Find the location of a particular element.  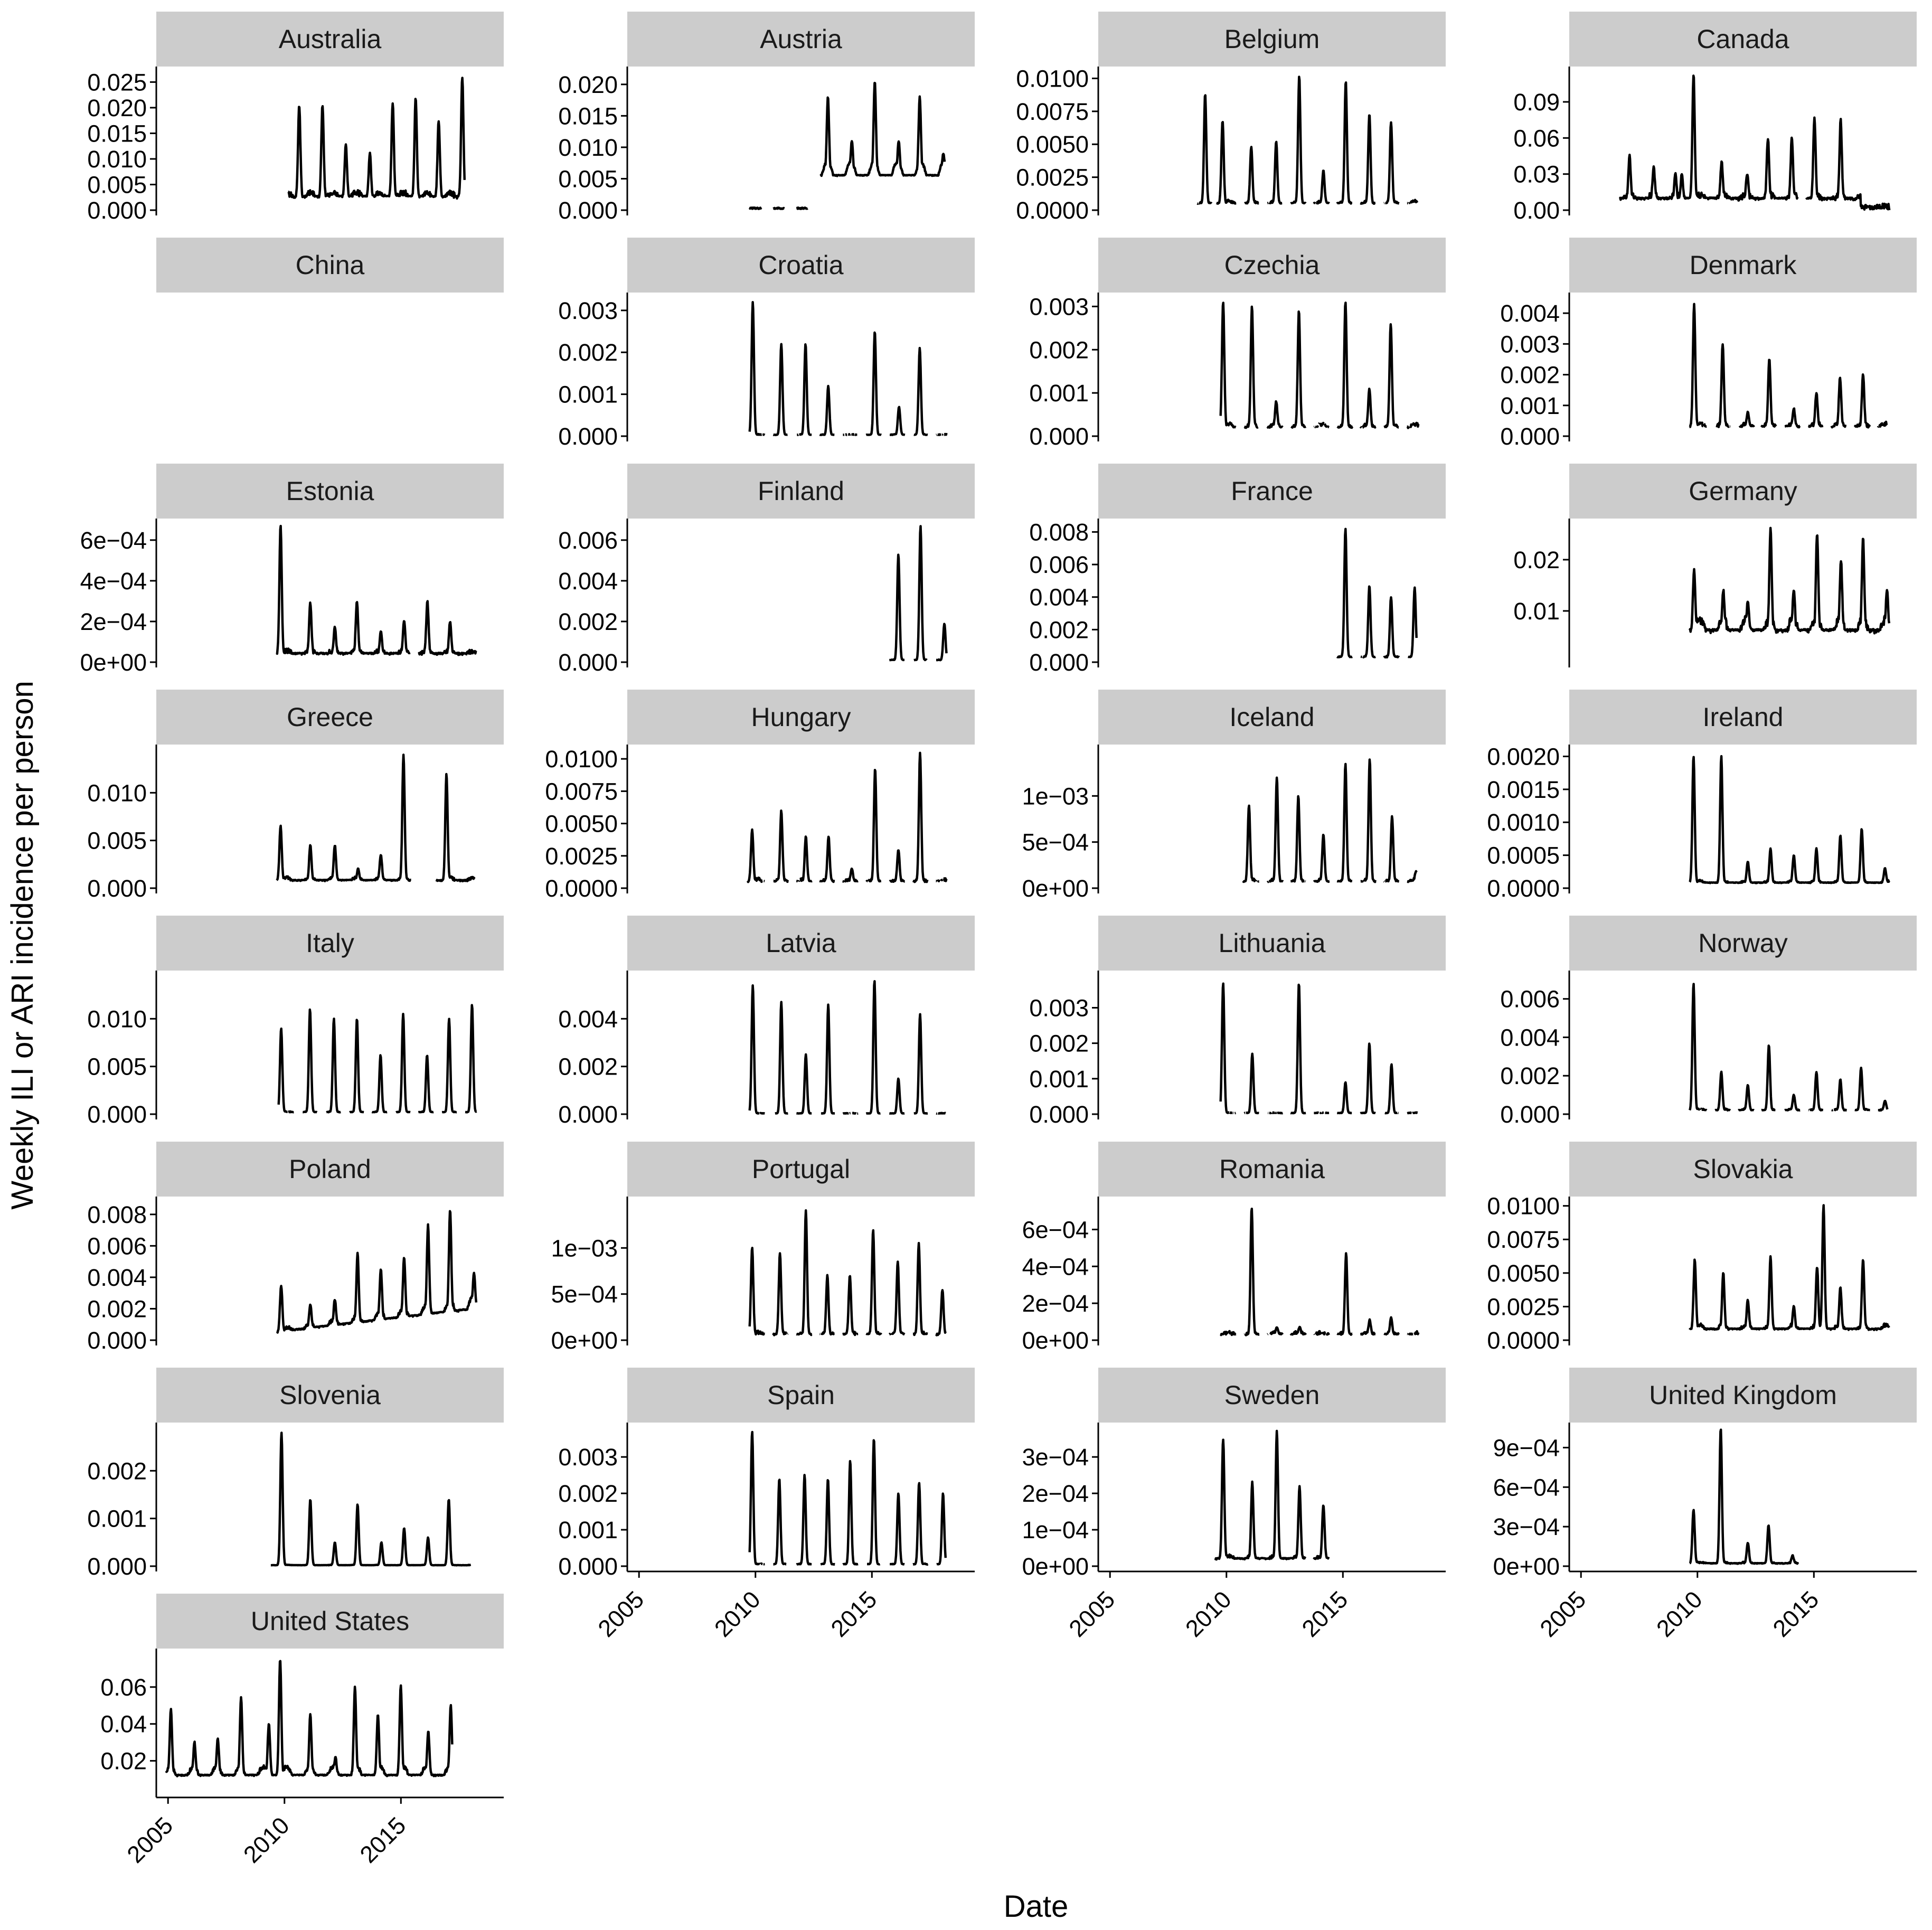

panel-romania: Romania 0e+00 2e−04 4e−04 6e−04 is located at coordinates (1234, 1248).